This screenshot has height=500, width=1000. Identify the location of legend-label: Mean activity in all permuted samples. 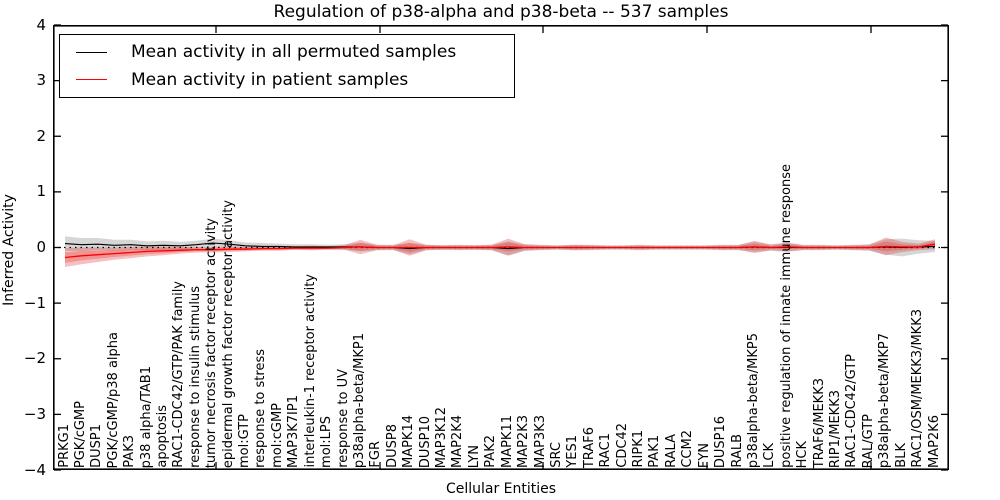
(294, 52).